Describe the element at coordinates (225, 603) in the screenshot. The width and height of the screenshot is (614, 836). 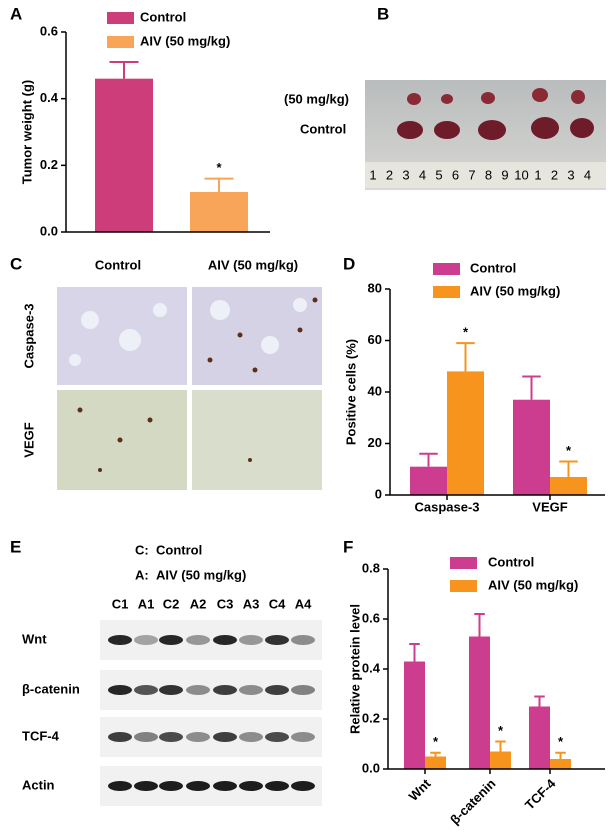
I see `lane-label: C3` at that location.